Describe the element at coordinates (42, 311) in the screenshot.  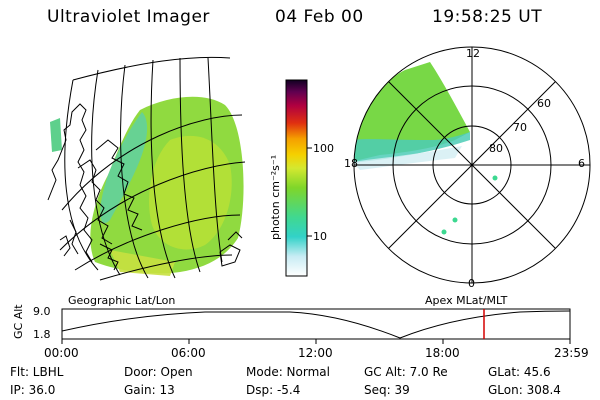
I see `altitude-ytick-9: 9.0` at that location.